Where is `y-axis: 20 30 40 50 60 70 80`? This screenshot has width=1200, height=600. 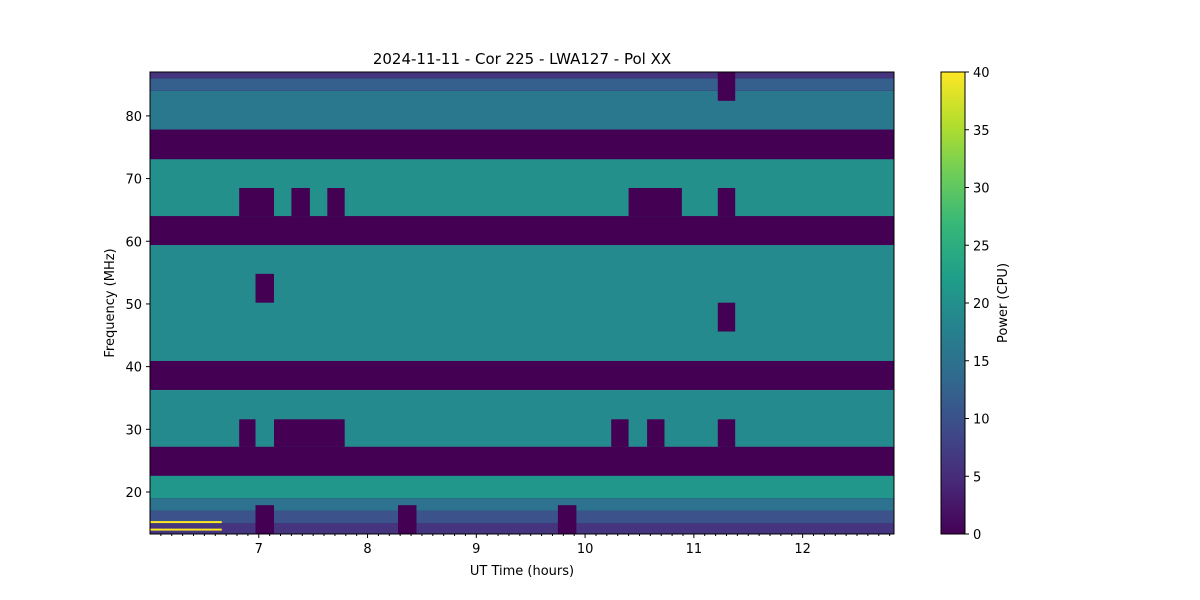 y-axis: 20 30 40 50 60 70 80 is located at coordinates (137, 305).